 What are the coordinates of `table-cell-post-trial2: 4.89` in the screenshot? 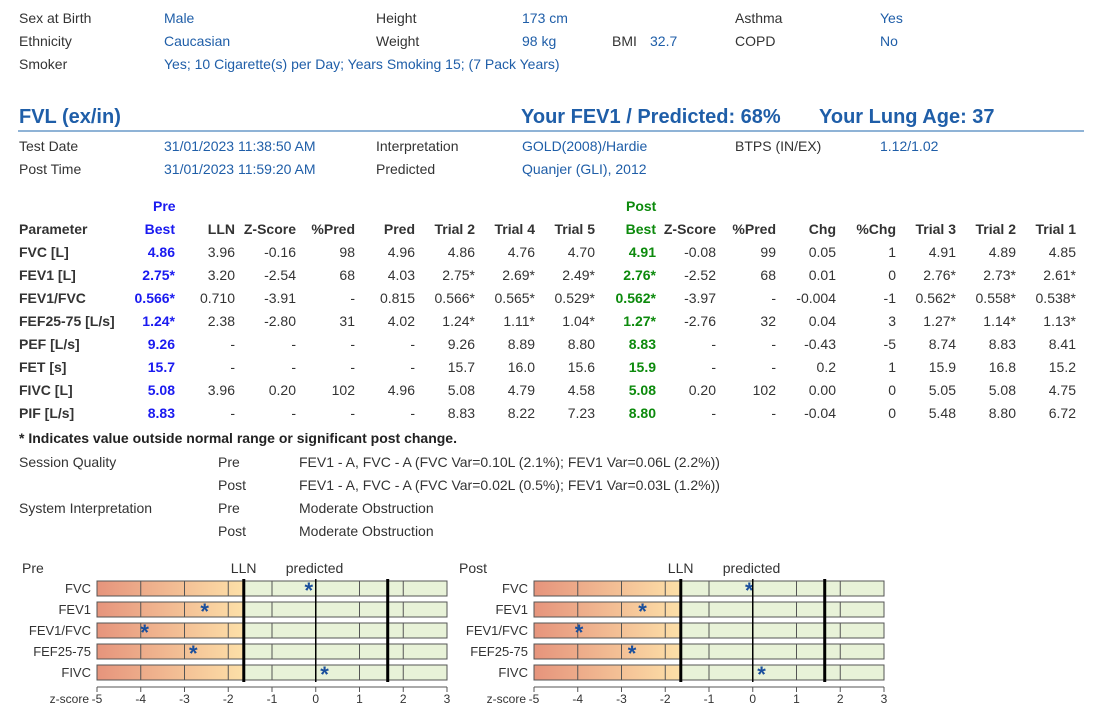 It's located at (1002, 252).